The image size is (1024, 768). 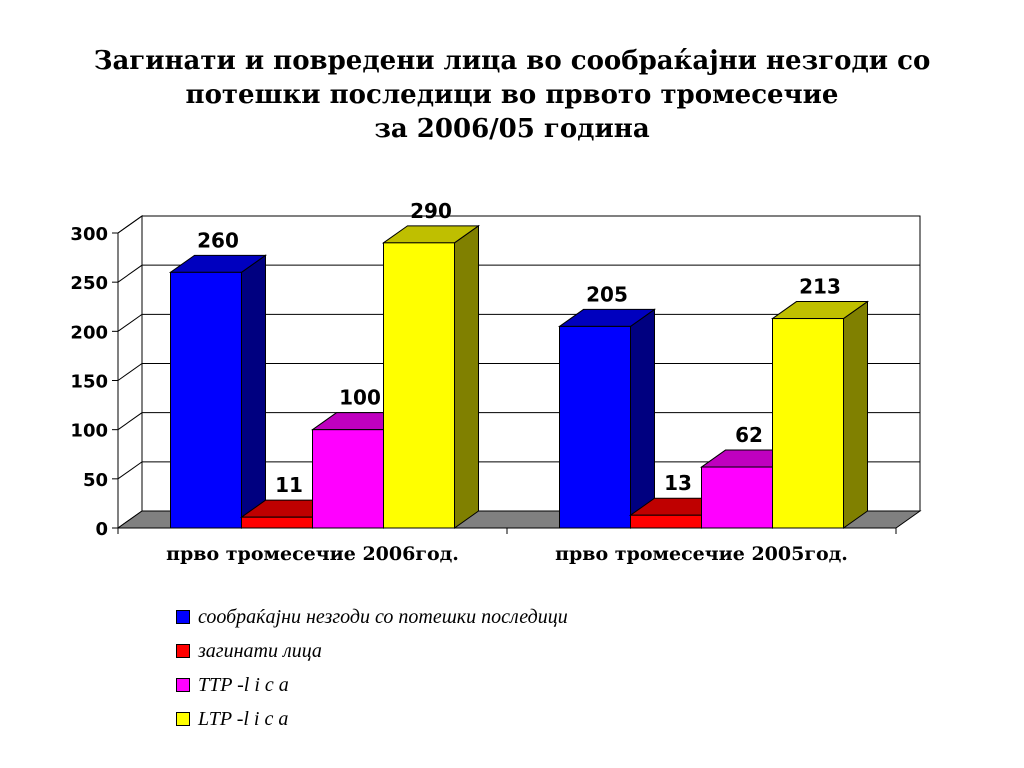 I want to click on data-label: 100, so click(x=360, y=398).